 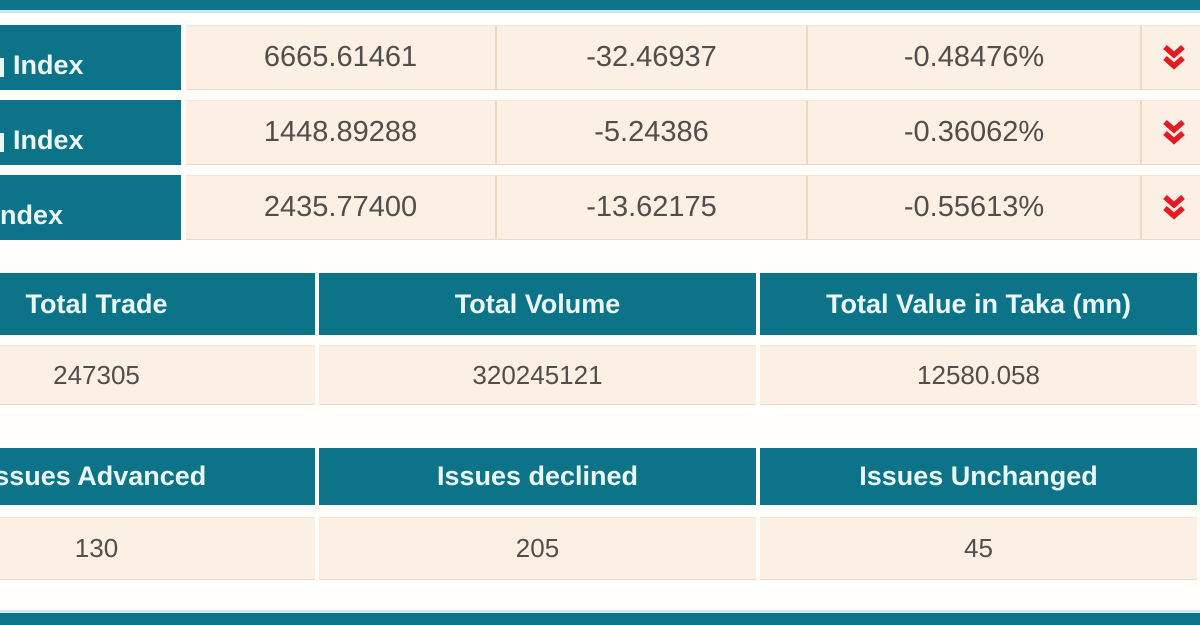 I want to click on issues-declined-value: 205, so click(x=537, y=548).